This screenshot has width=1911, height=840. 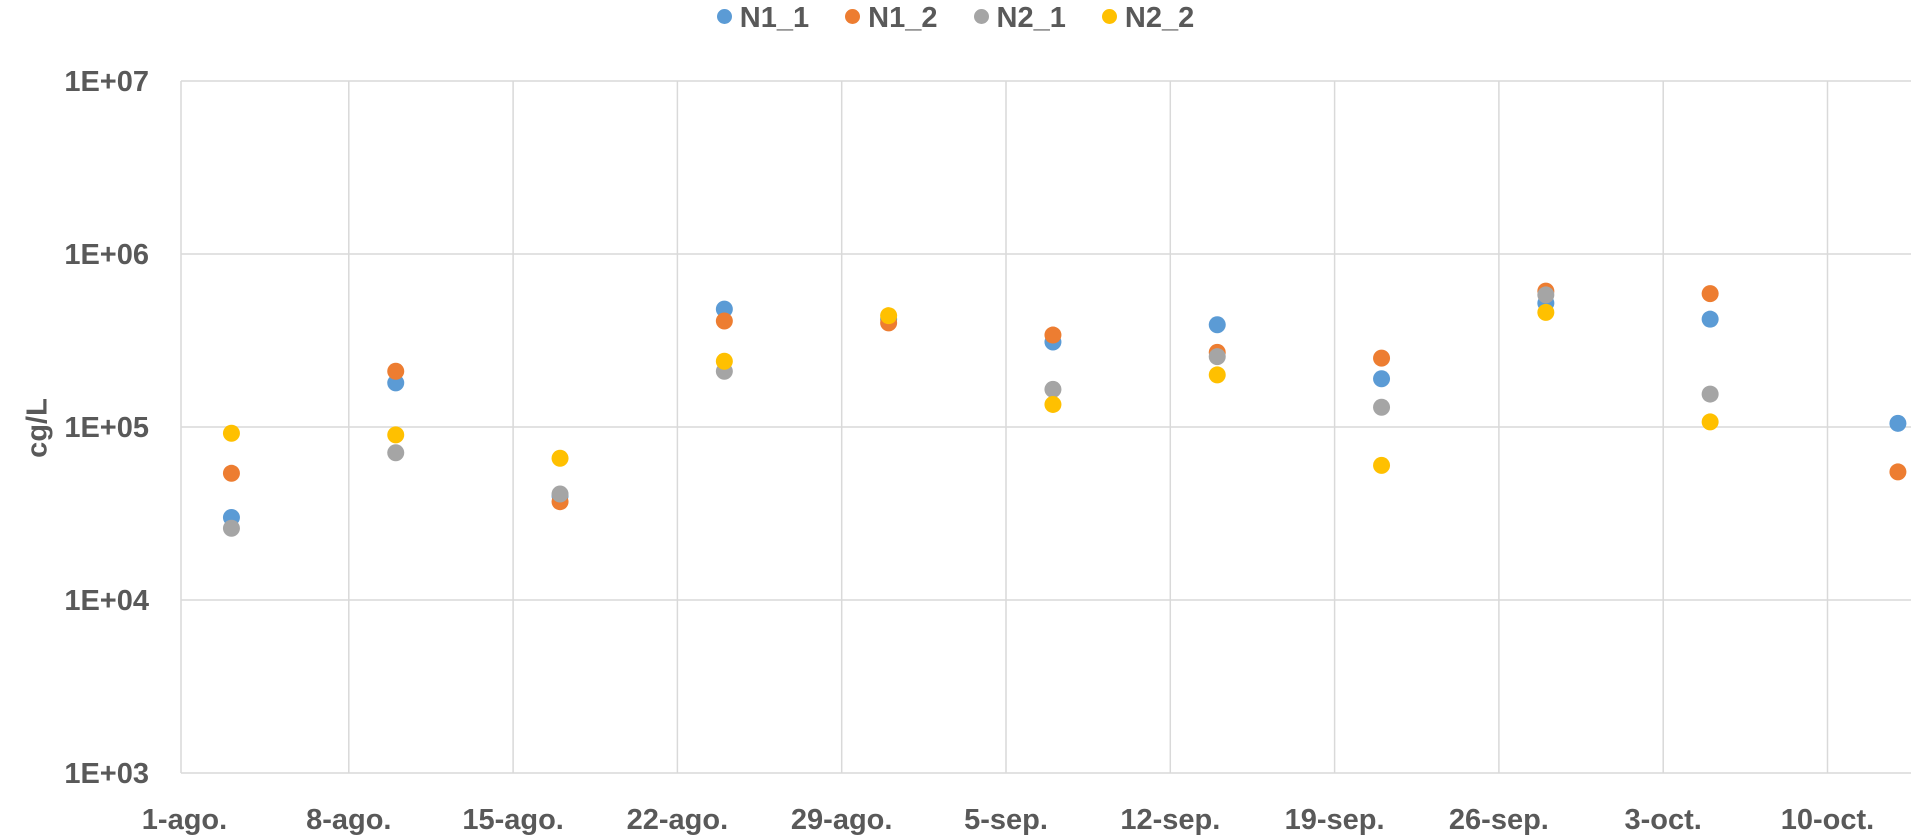 I want to click on legend-item-n2-2: N2_2, so click(x=1148, y=18).